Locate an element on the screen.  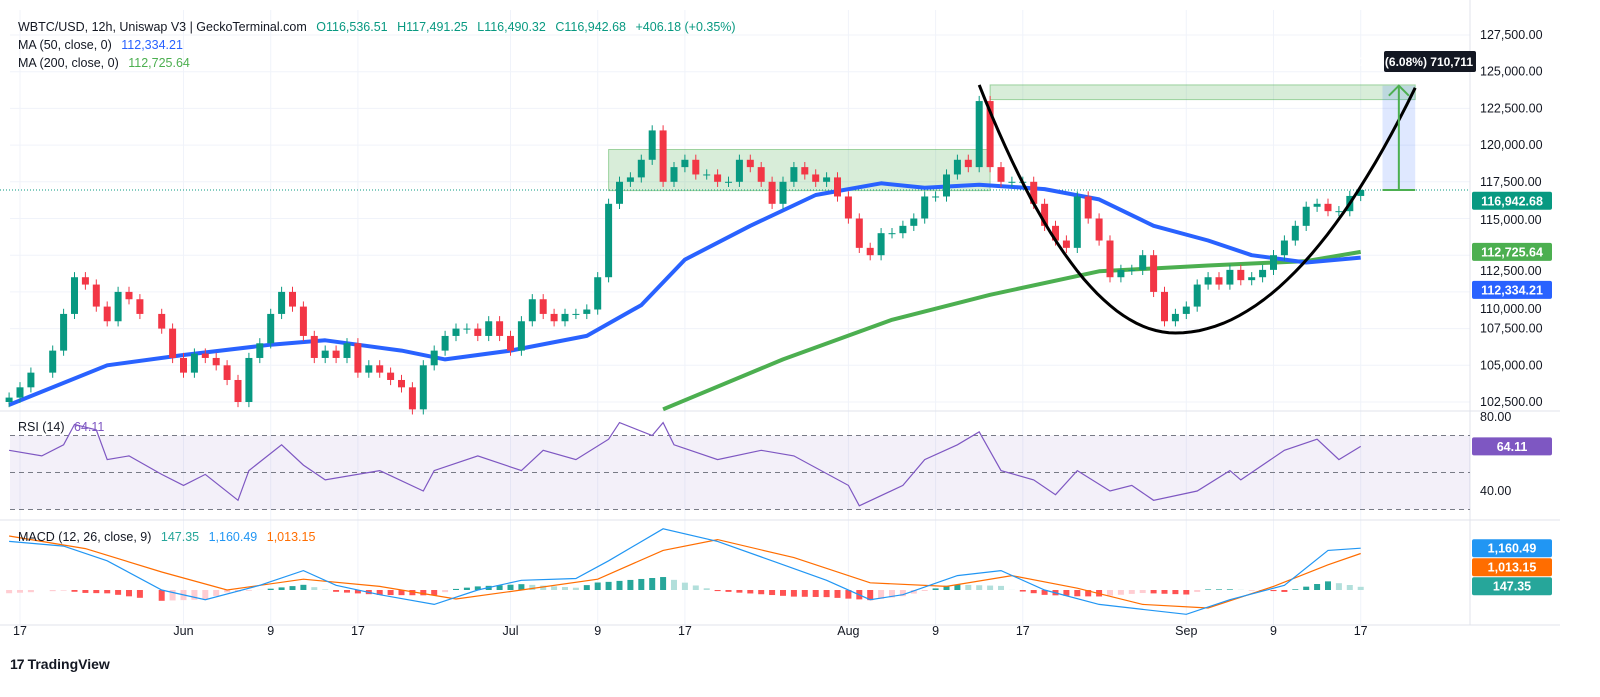
macd-hist-badge: 147.35 is located at coordinates (1512, 587).